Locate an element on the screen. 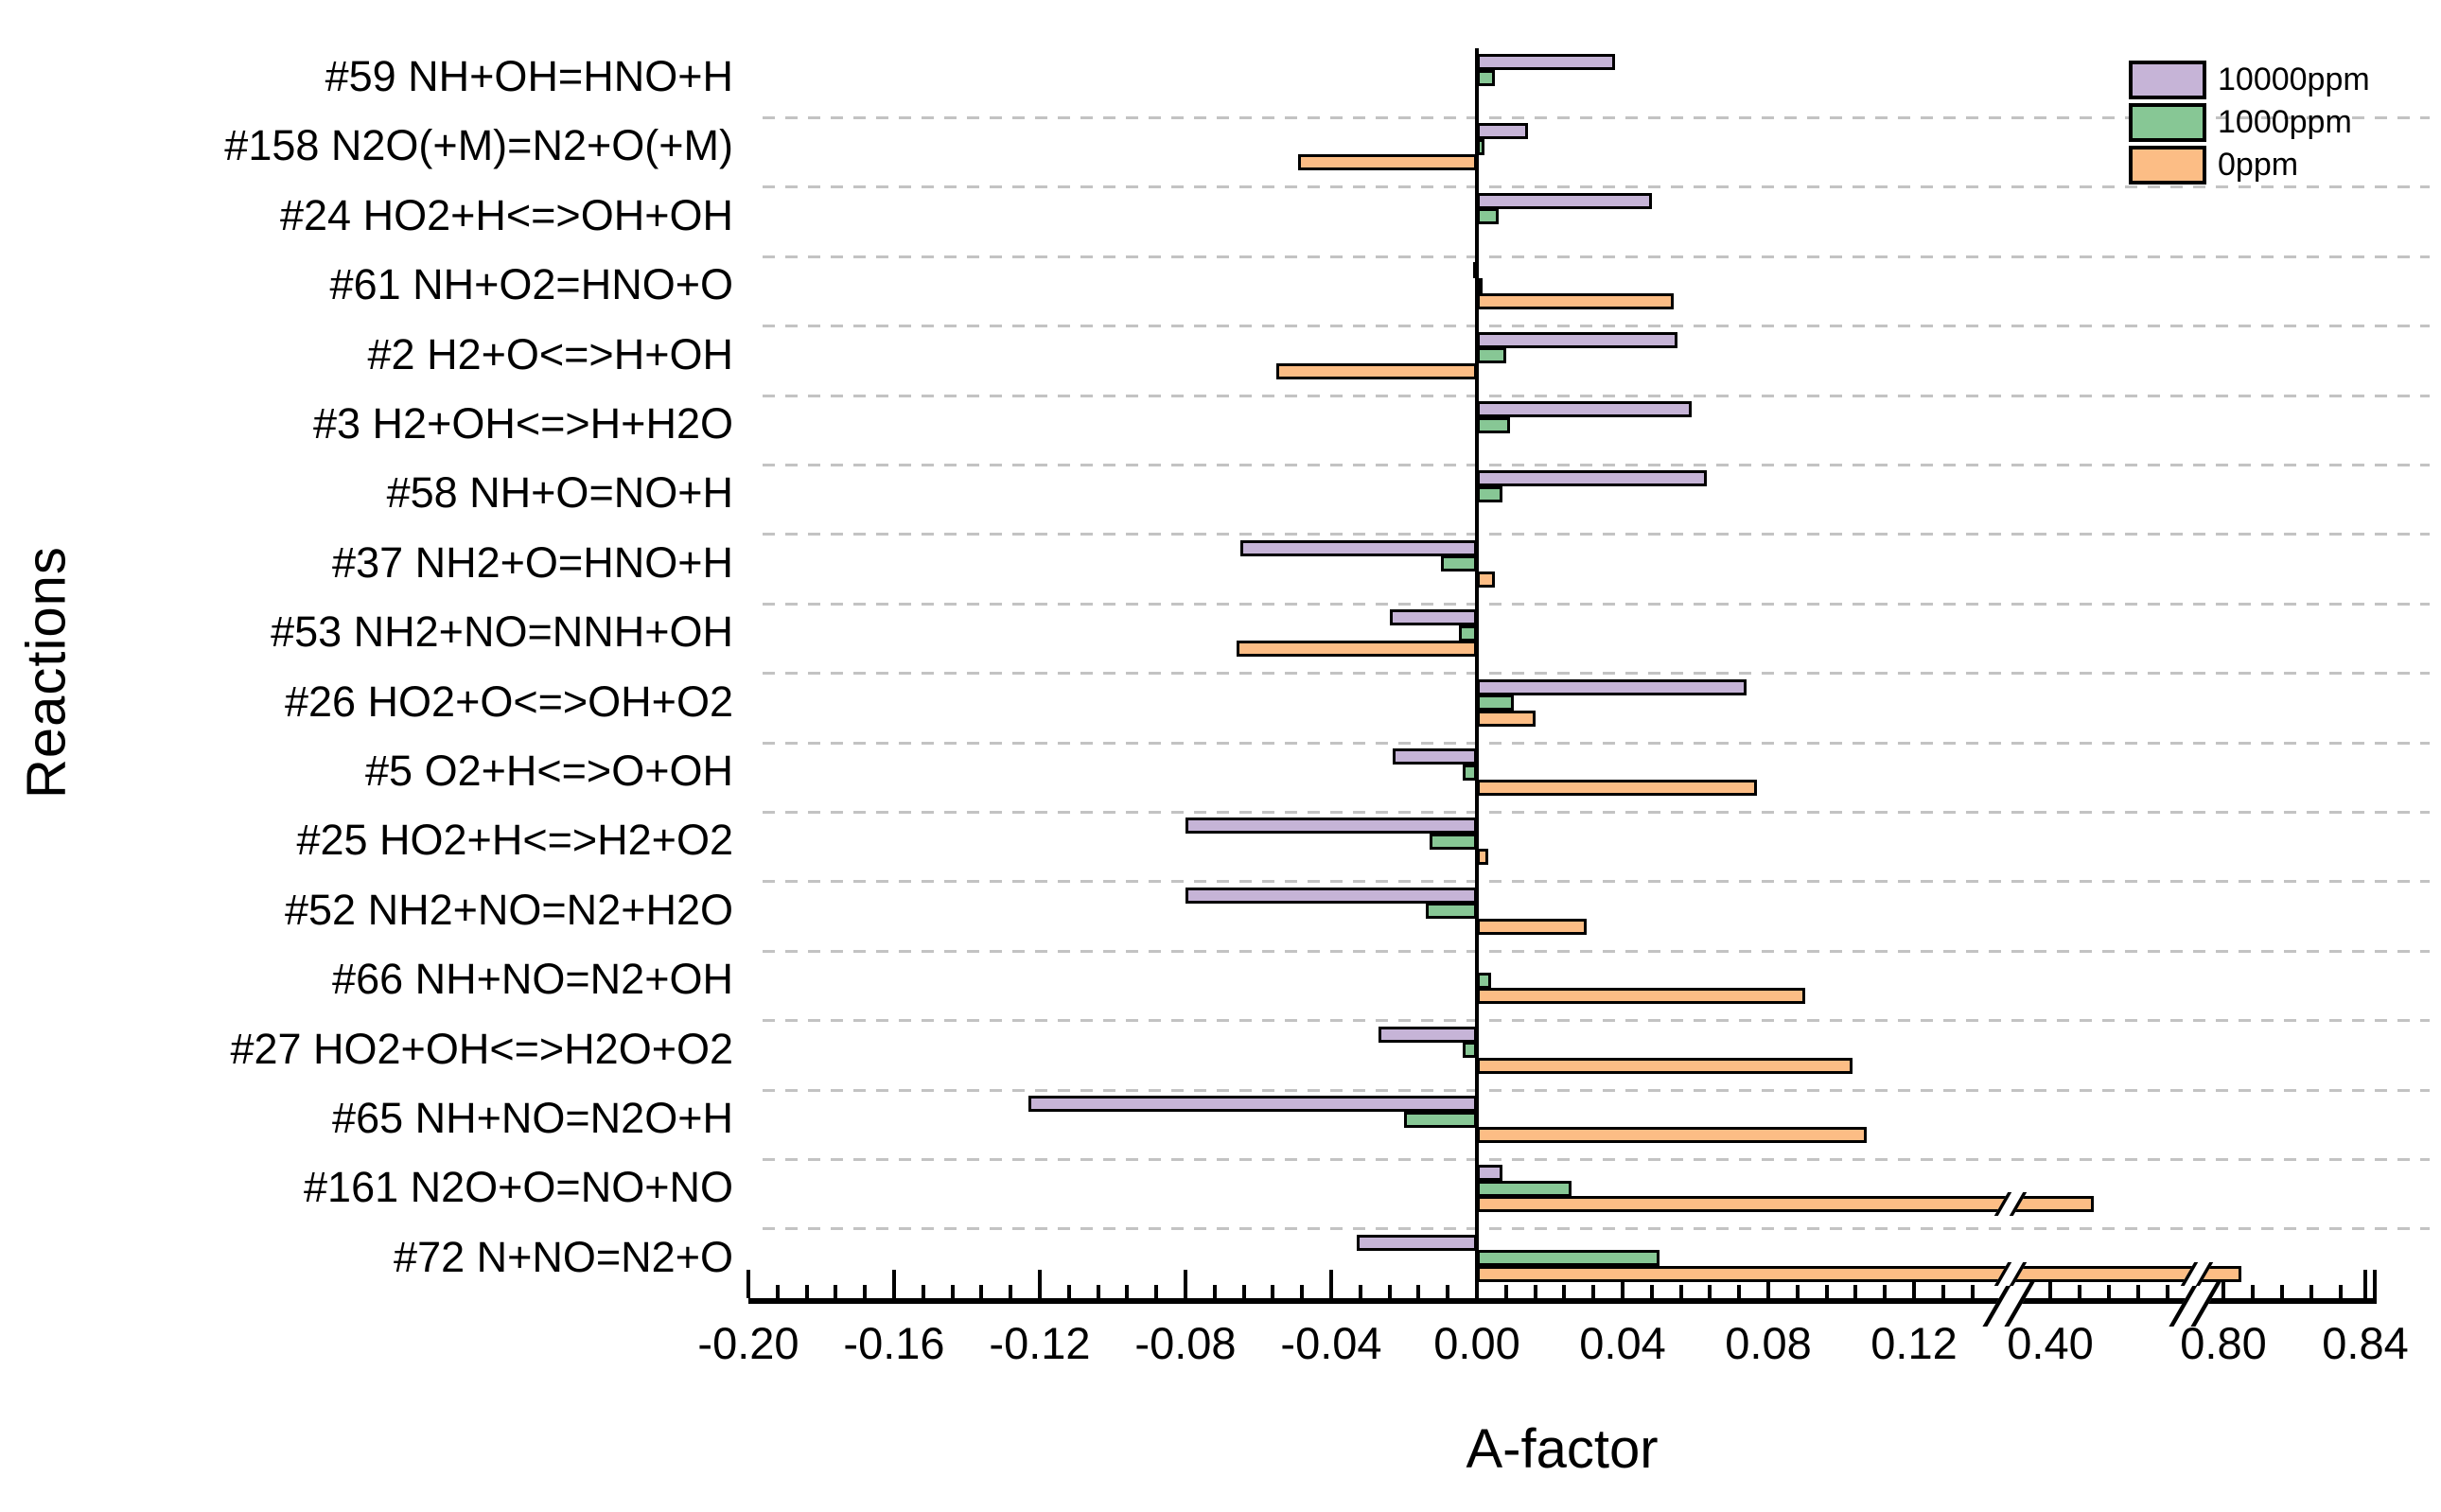  legend-label: 1000ppm is located at coordinates (2285, 122).